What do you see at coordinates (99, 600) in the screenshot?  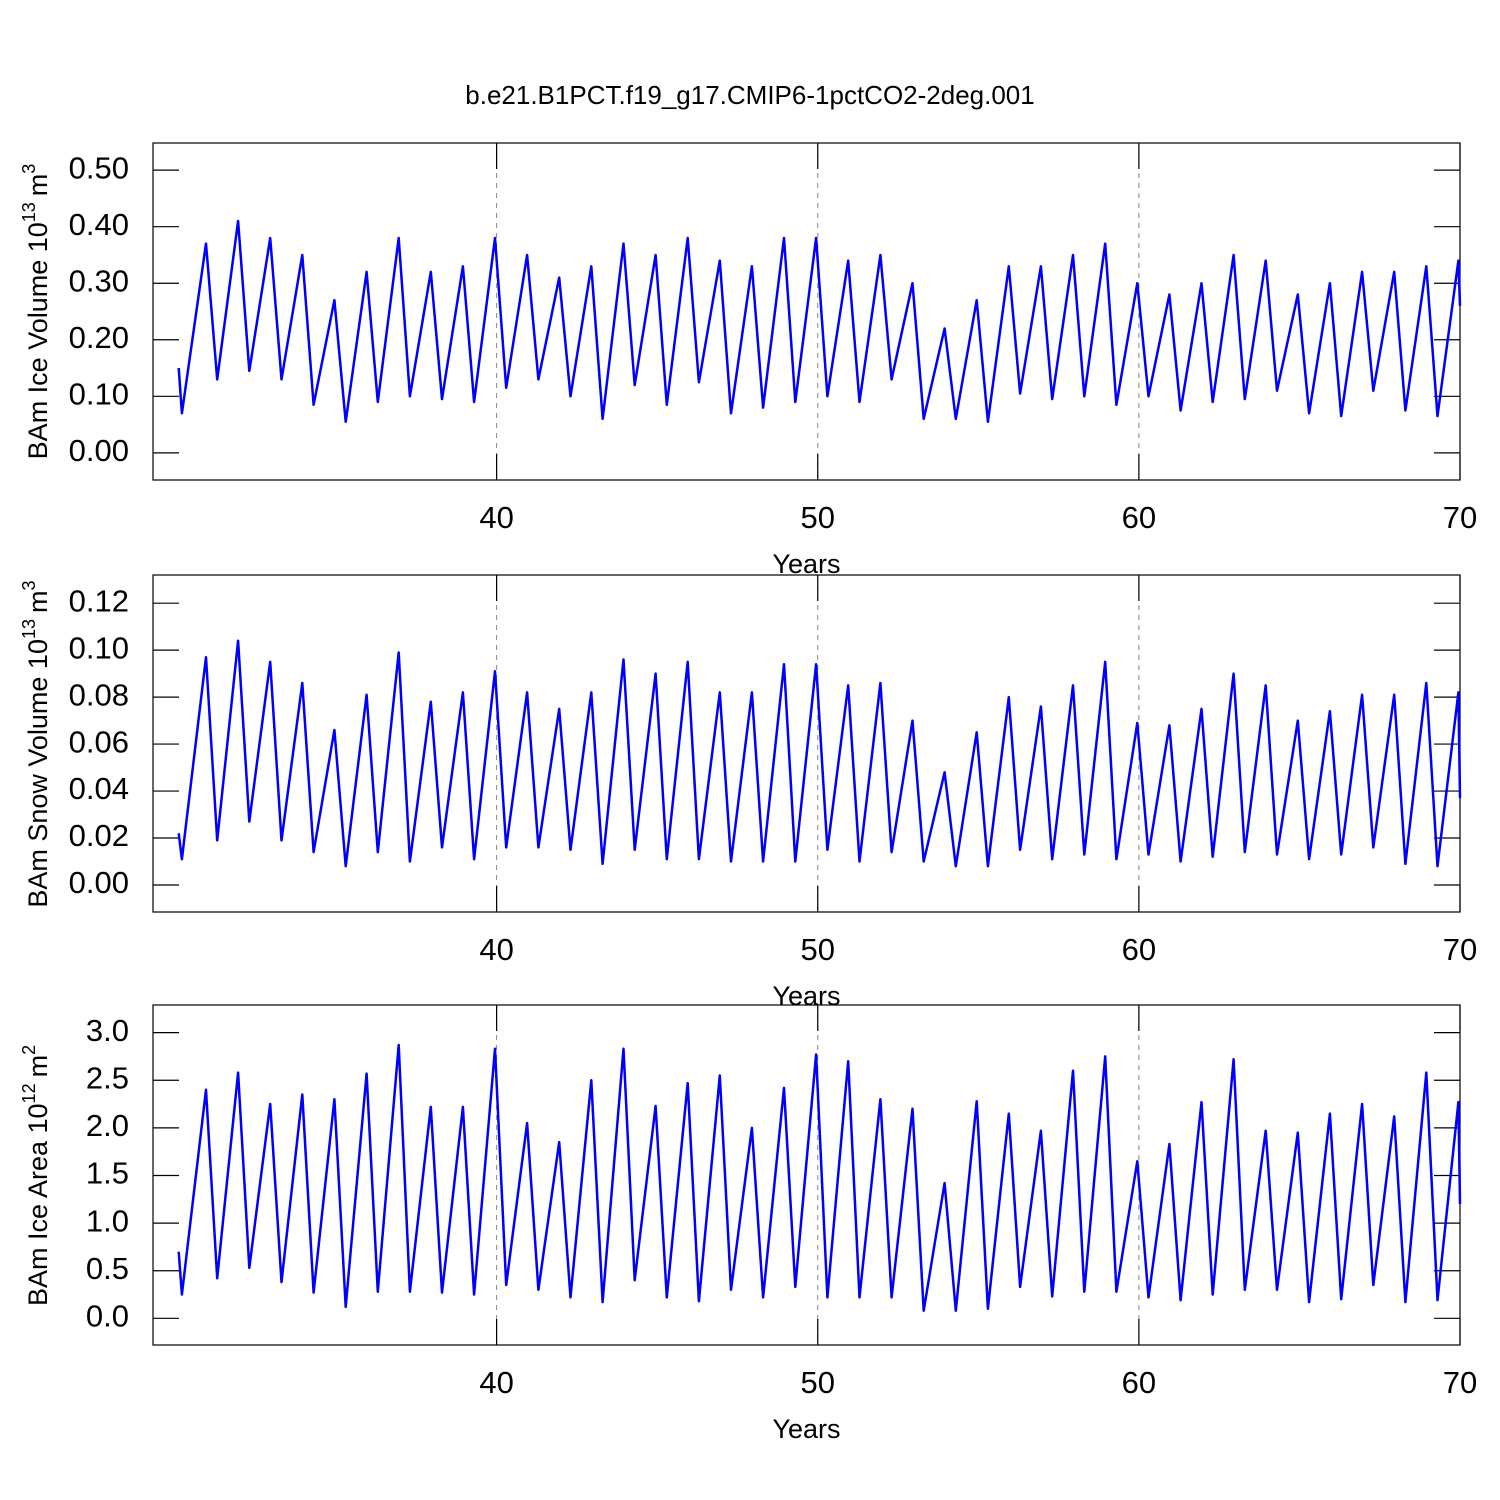 I see `y-tick-label: 0.12` at bounding box center [99, 600].